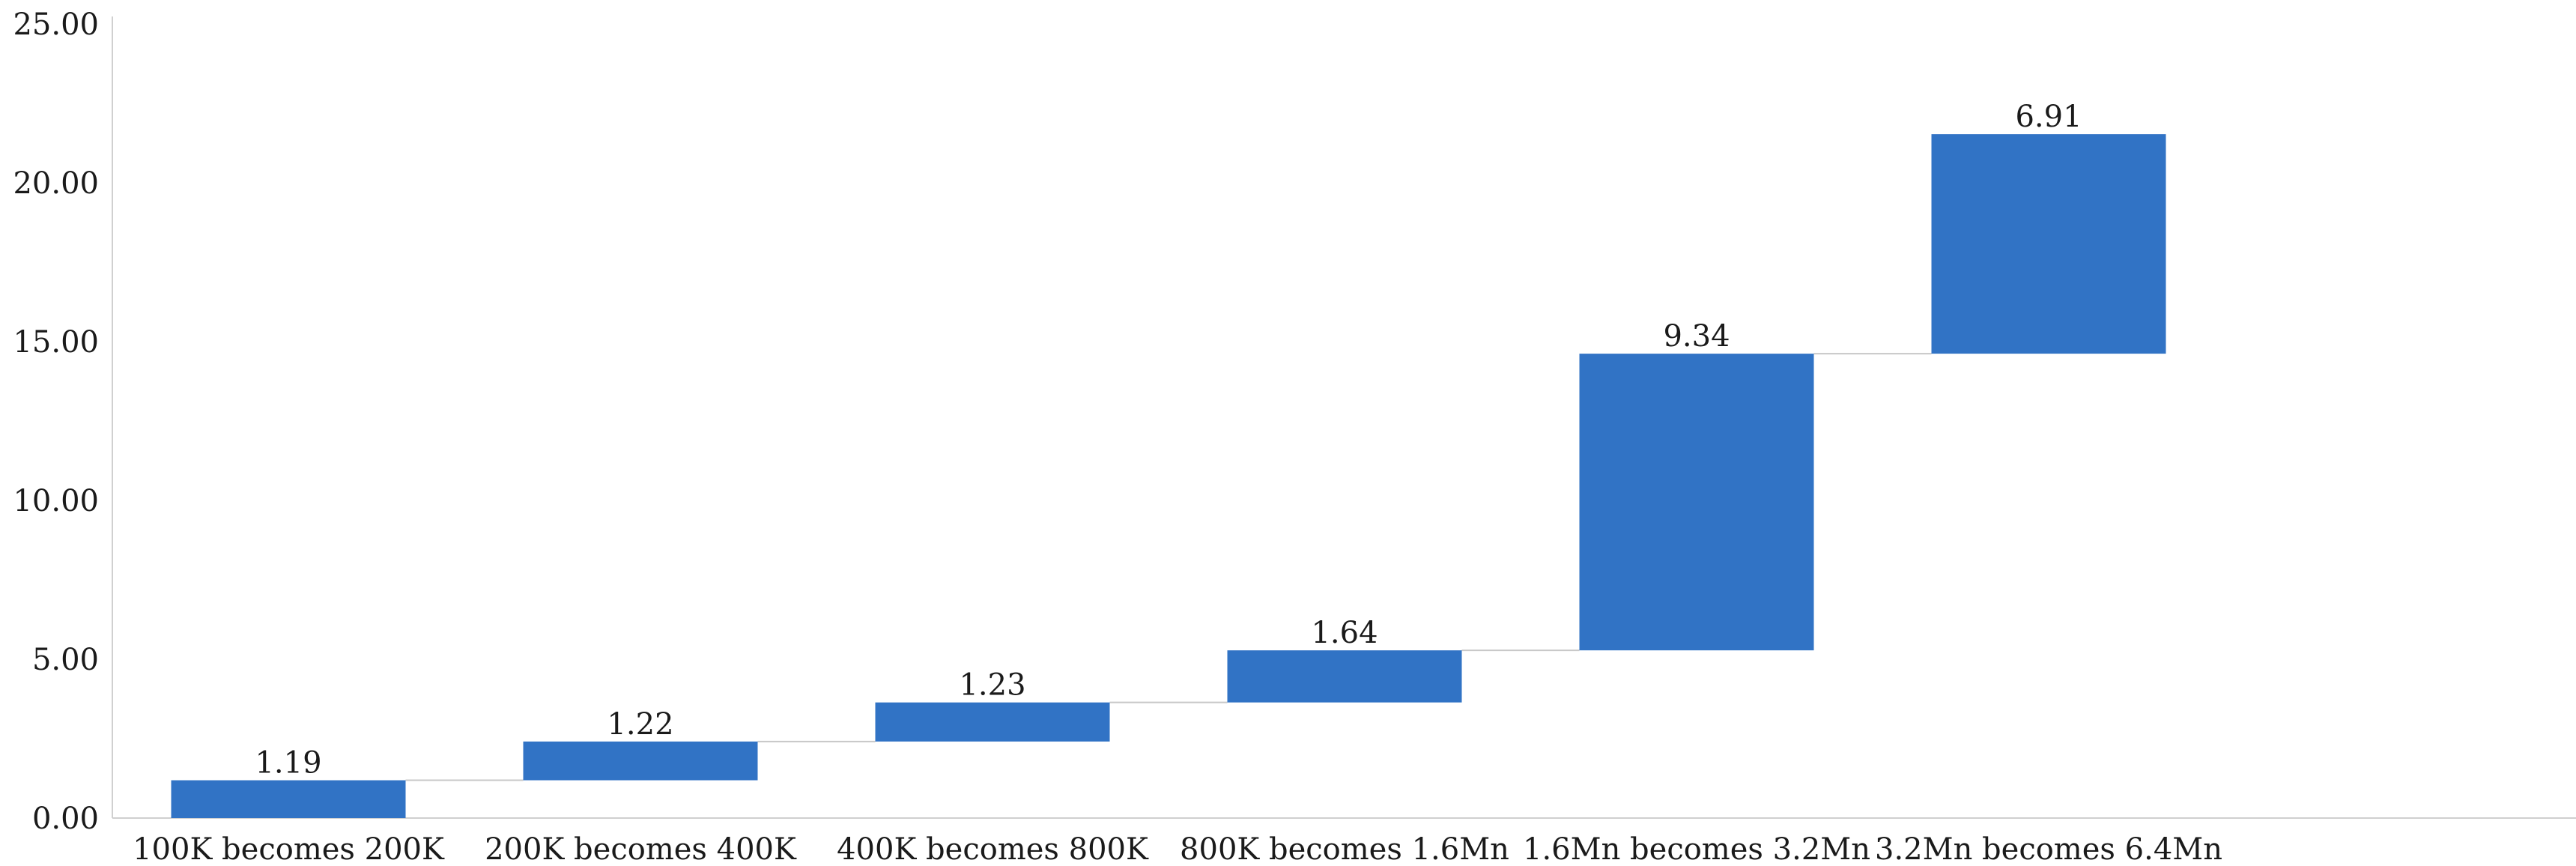  Describe the element at coordinates (1344, 633) in the screenshot. I see `data-label: 1.64` at that location.